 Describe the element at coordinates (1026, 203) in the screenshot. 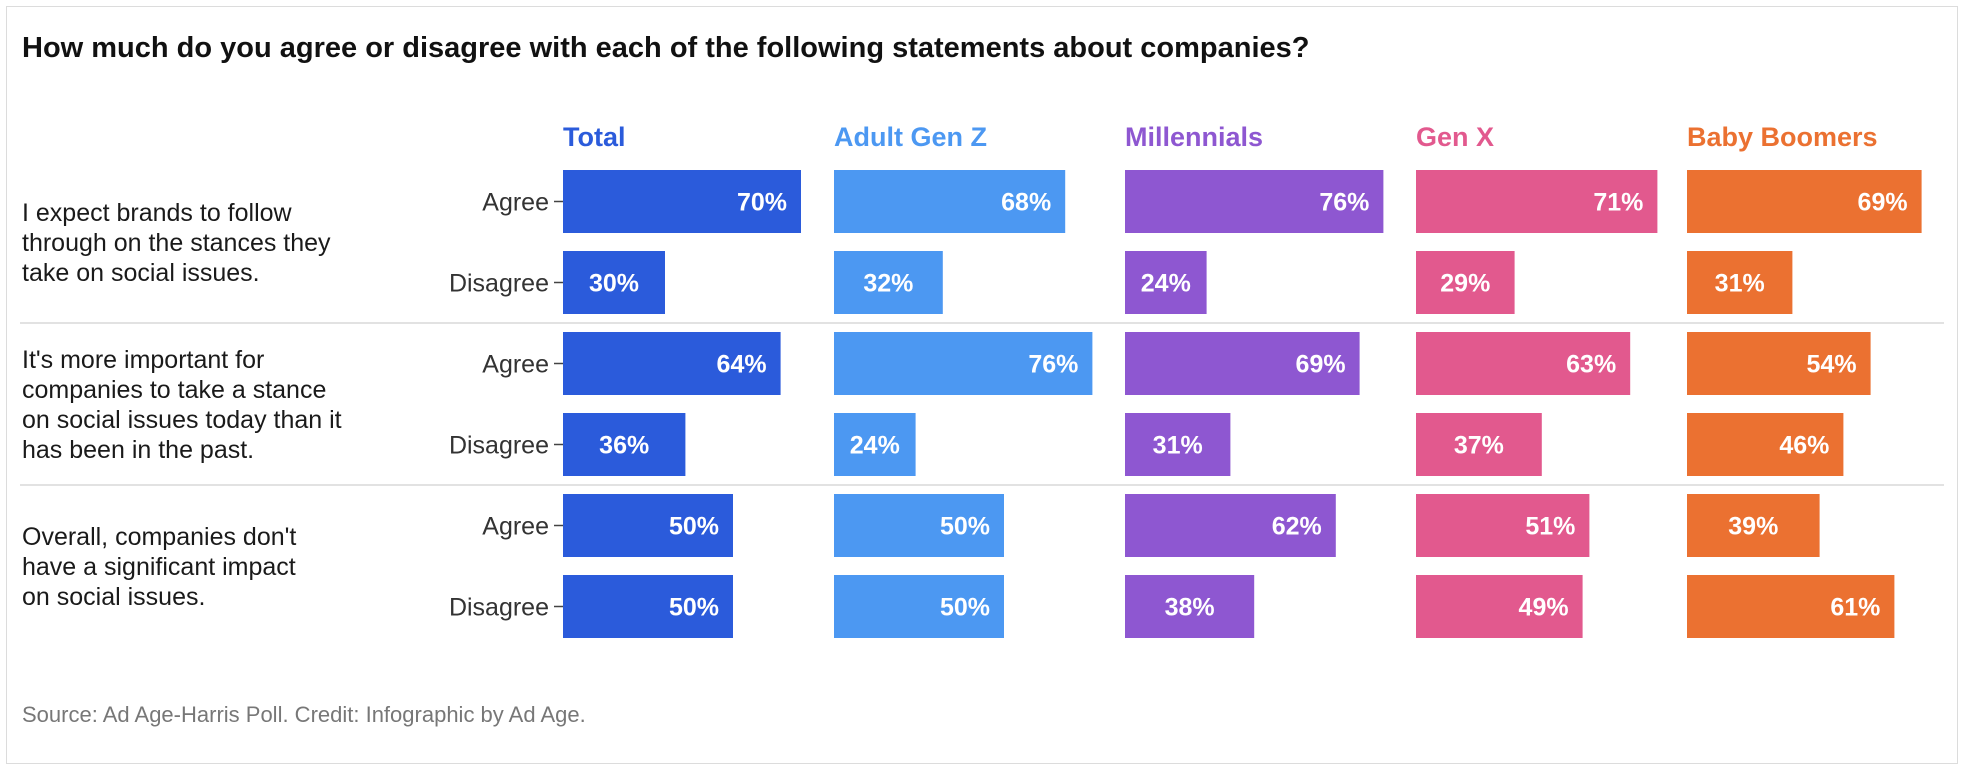

I see `data-label: 68%` at that location.